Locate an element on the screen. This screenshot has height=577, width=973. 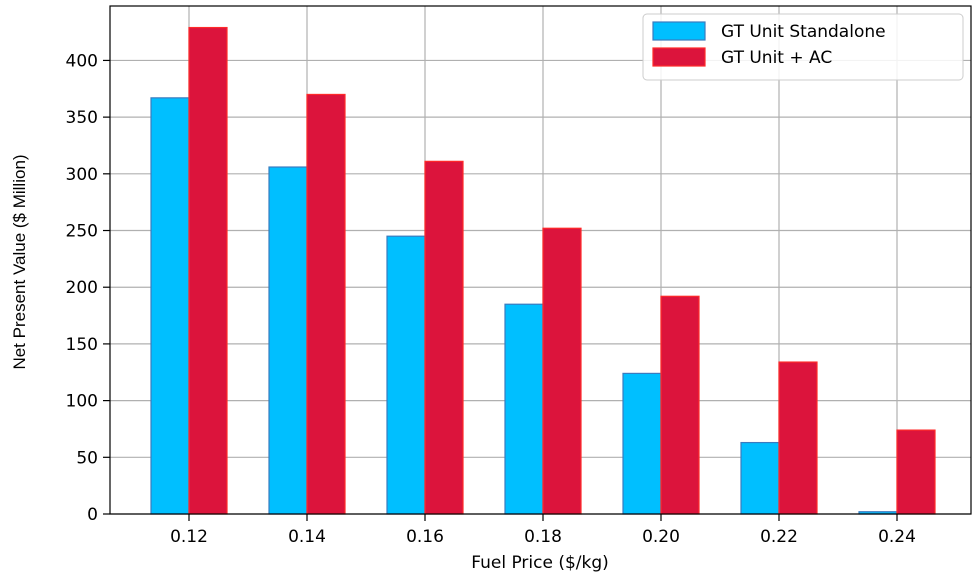
bar-with-ac-0.24 is located at coordinates (916, 472).